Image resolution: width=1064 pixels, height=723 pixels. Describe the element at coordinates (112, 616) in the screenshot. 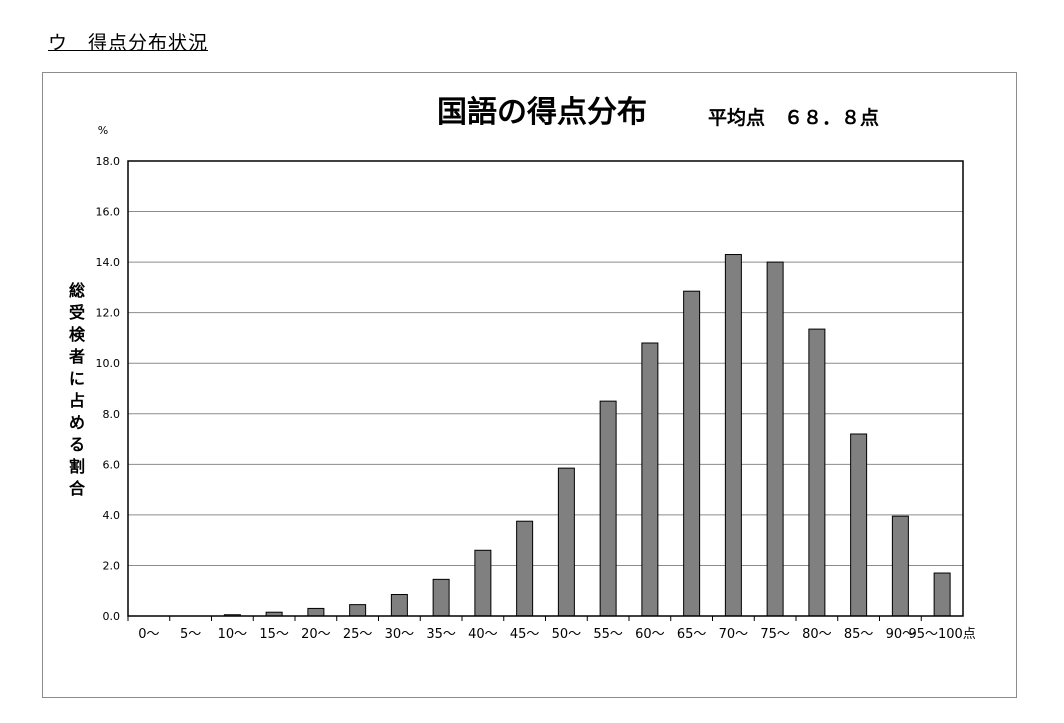

I see `y-tick-label: 0.0` at that location.